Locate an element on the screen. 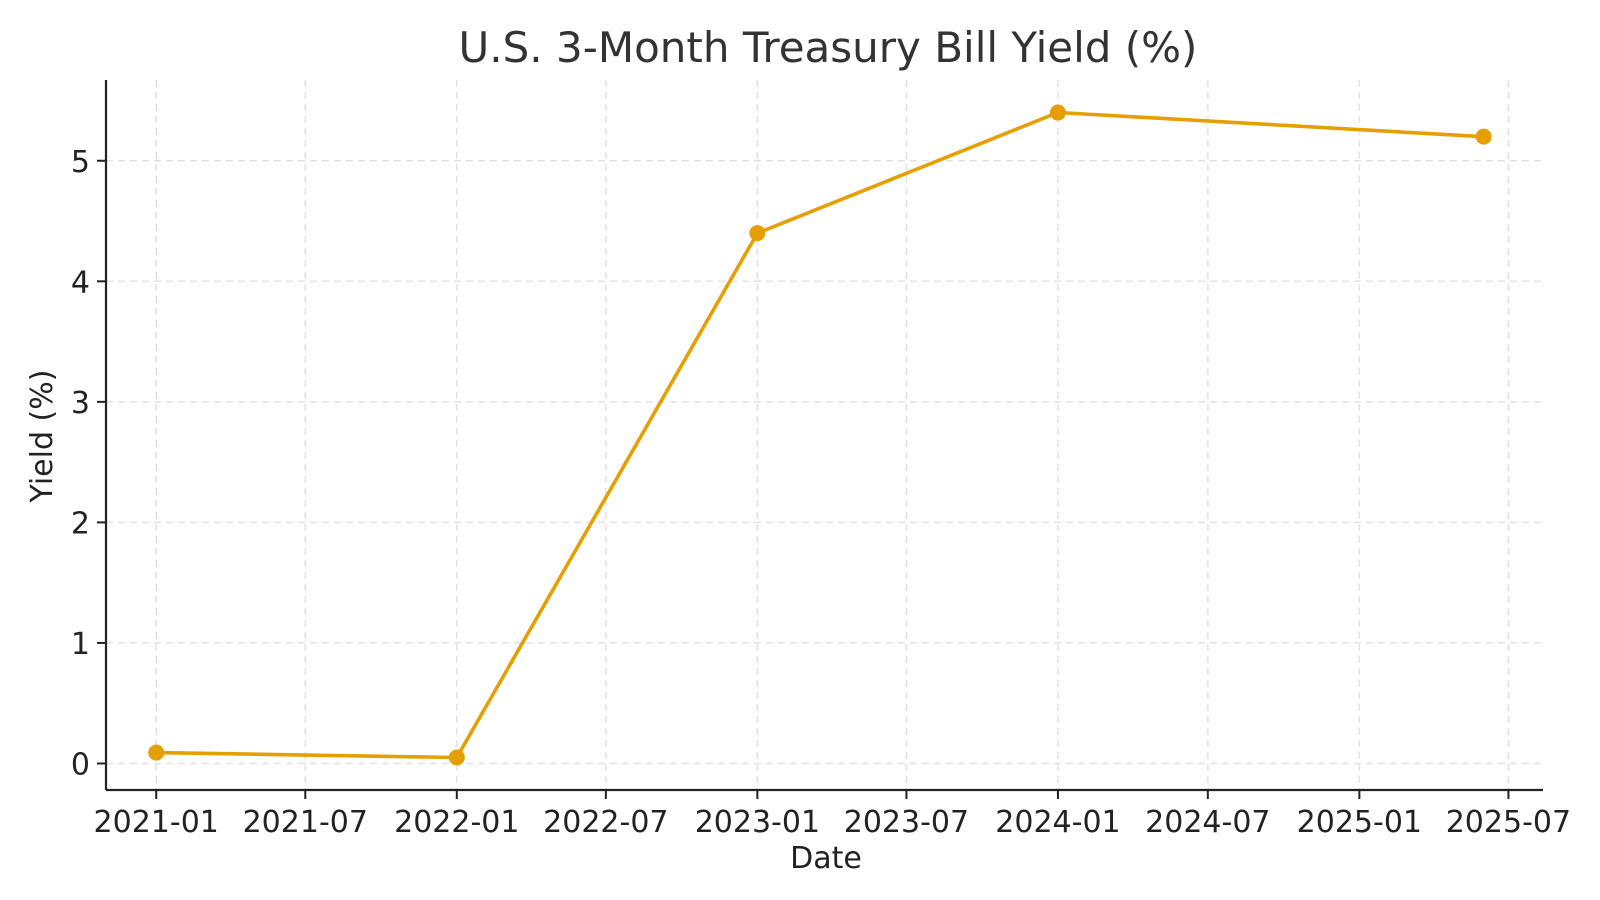 The height and width of the screenshot is (900, 1600). x-tick-label: 2023-01 is located at coordinates (757, 822).